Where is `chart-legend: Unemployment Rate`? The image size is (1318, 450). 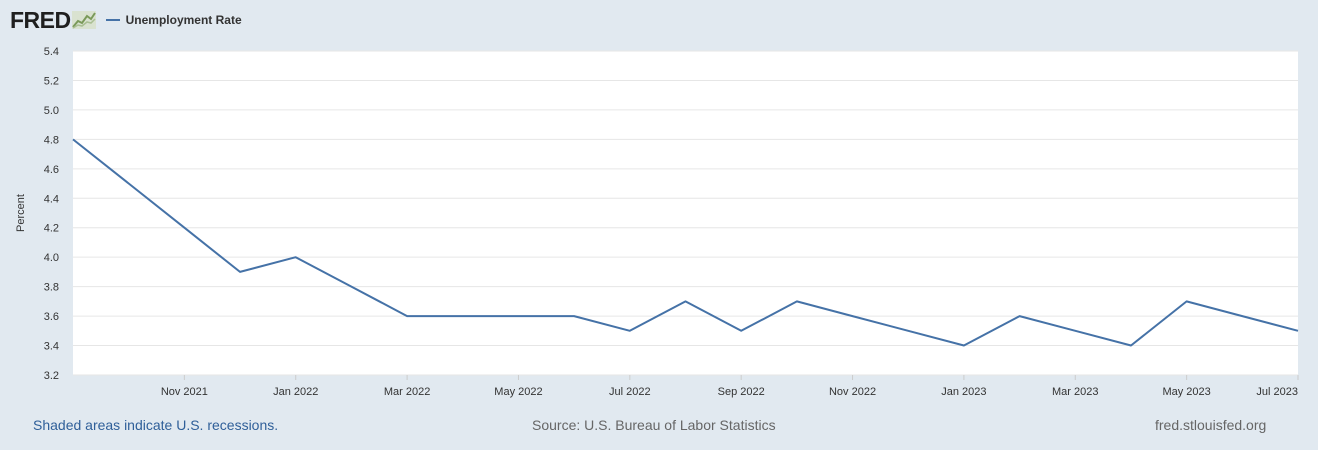 chart-legend: Unemployment Rate is located at coordinates (173, 20).